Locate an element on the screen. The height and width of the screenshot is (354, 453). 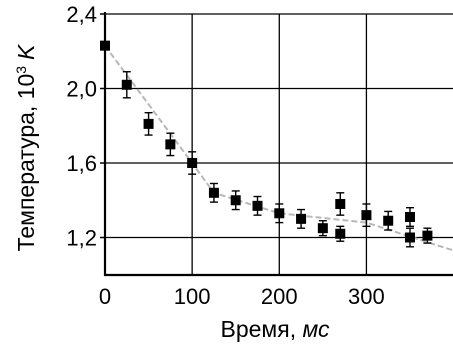
x-tick-label-0: 0 is located at coordinates (105, 296).